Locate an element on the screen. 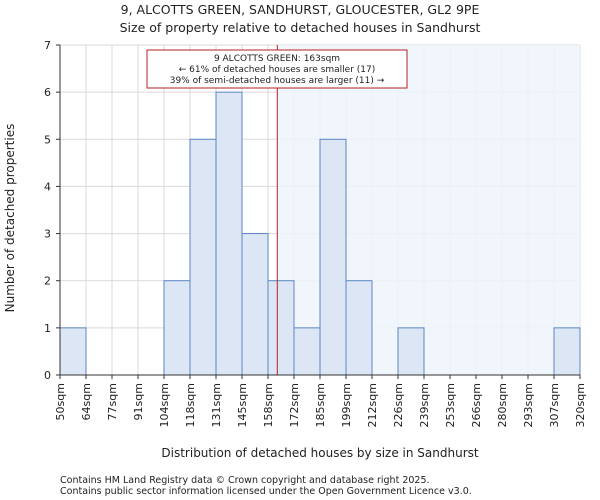  annotation-line-1: 9 ALCOTTS GREEN: 163sqm is located at coordinates (277, 59).